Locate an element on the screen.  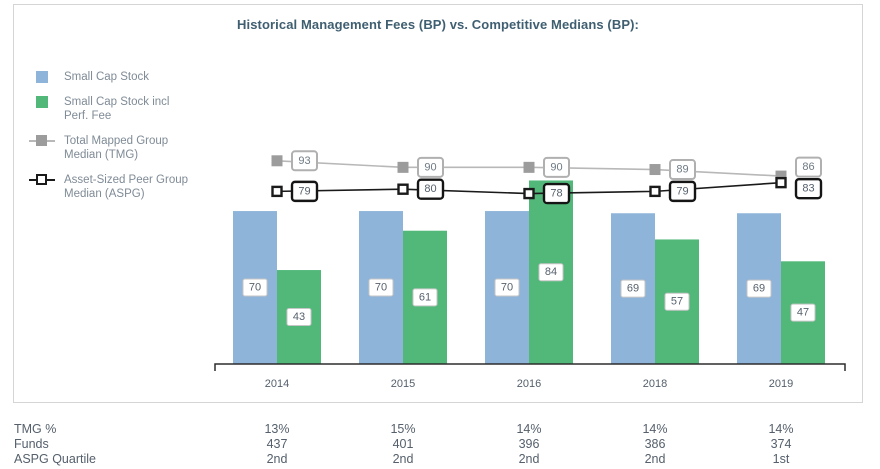
legend-label: Asset-Sized Peer Group is located at coordinates (126, 180).